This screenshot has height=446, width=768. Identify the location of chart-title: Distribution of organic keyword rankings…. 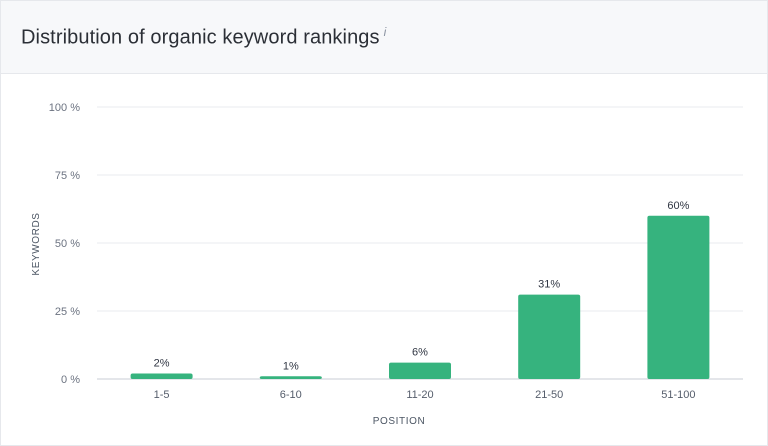
(203, 37).